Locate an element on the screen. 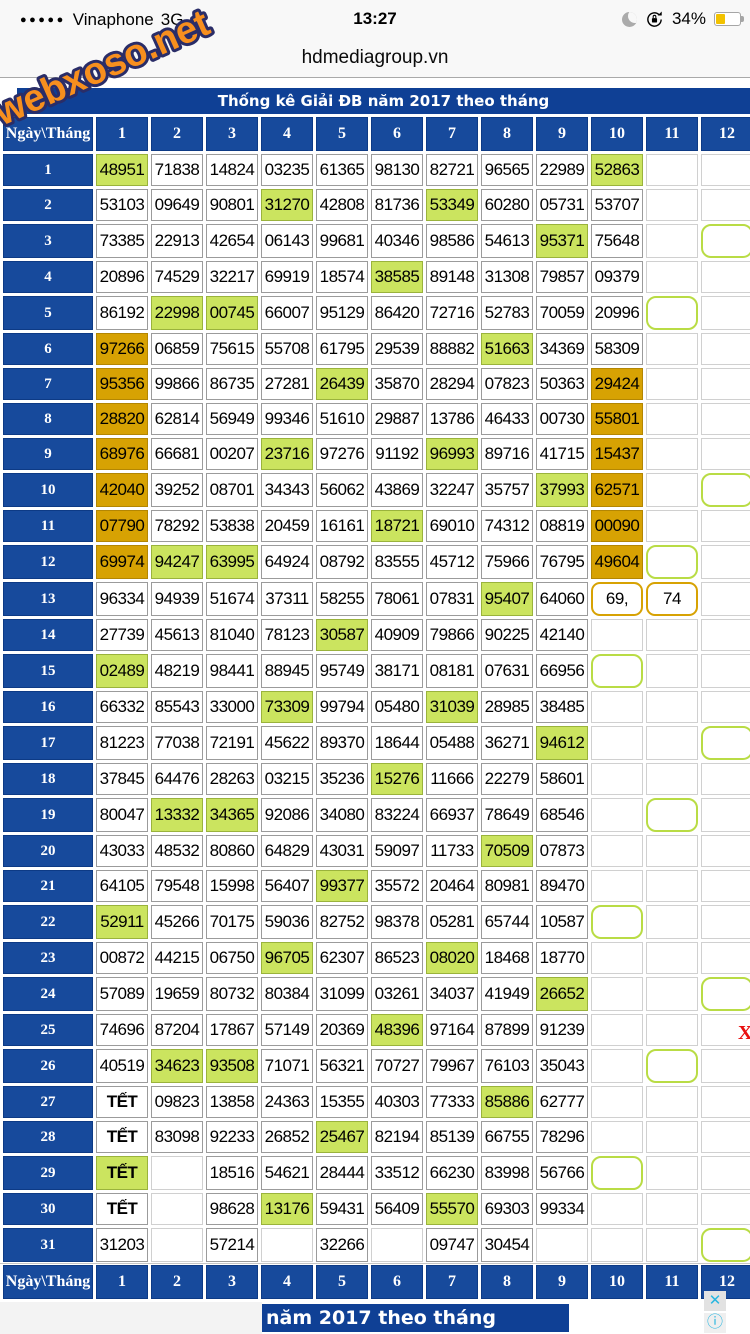 This screenshot has height=1334, width=750. prize-cell: 20369 is located at coordinates (342, 1030).